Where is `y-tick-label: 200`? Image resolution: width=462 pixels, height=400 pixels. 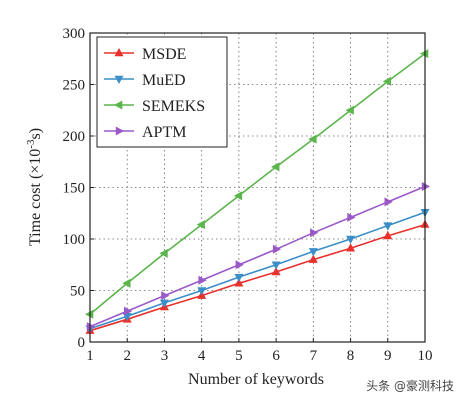
y-tick-label: 200 is located at coordinates (74, 137).